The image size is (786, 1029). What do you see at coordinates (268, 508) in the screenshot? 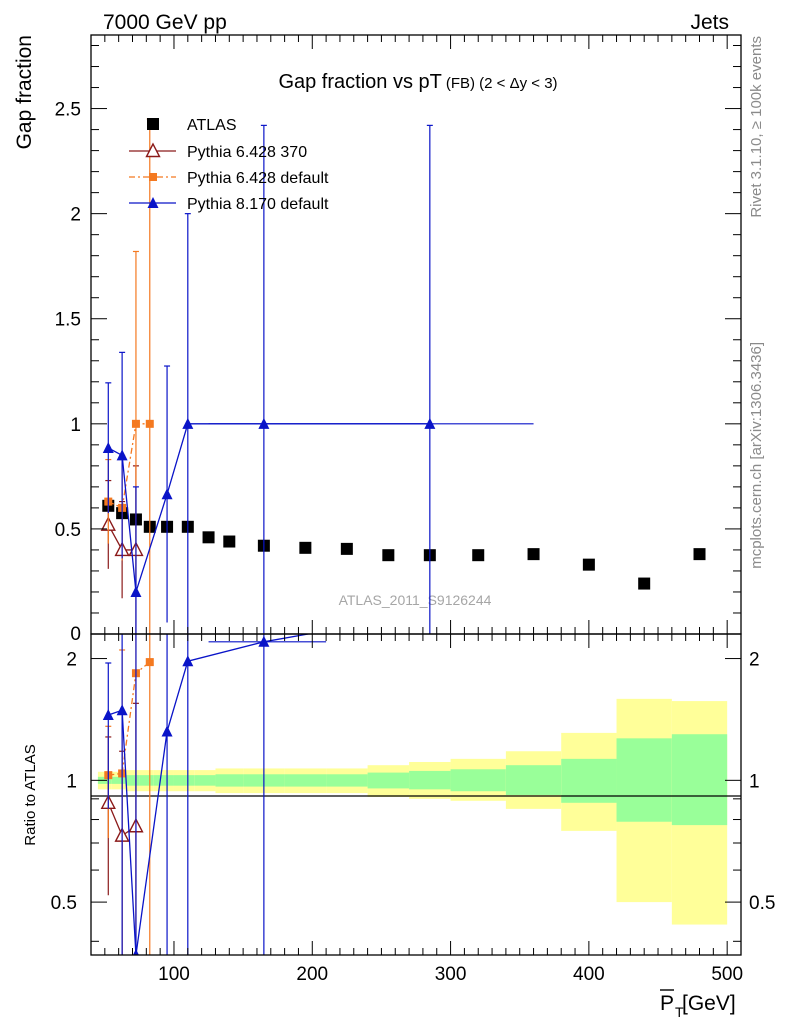
I see `main-line-py8` at bounding box center [268, 508].